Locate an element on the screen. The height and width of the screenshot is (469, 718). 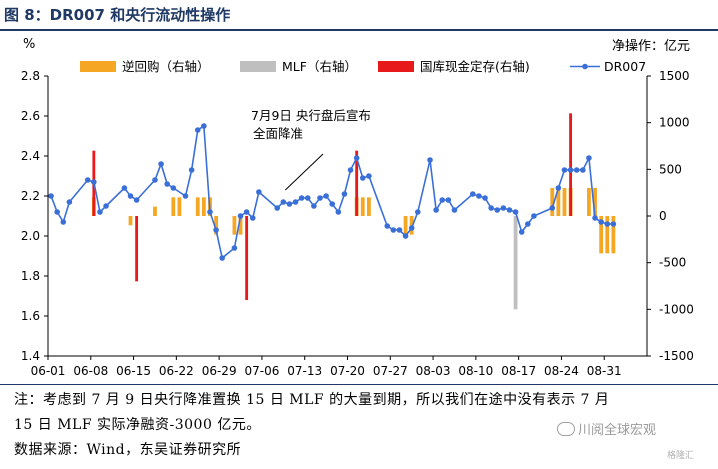
left-axis-tick-label: 1.8 is located at coordinates (30, 276).